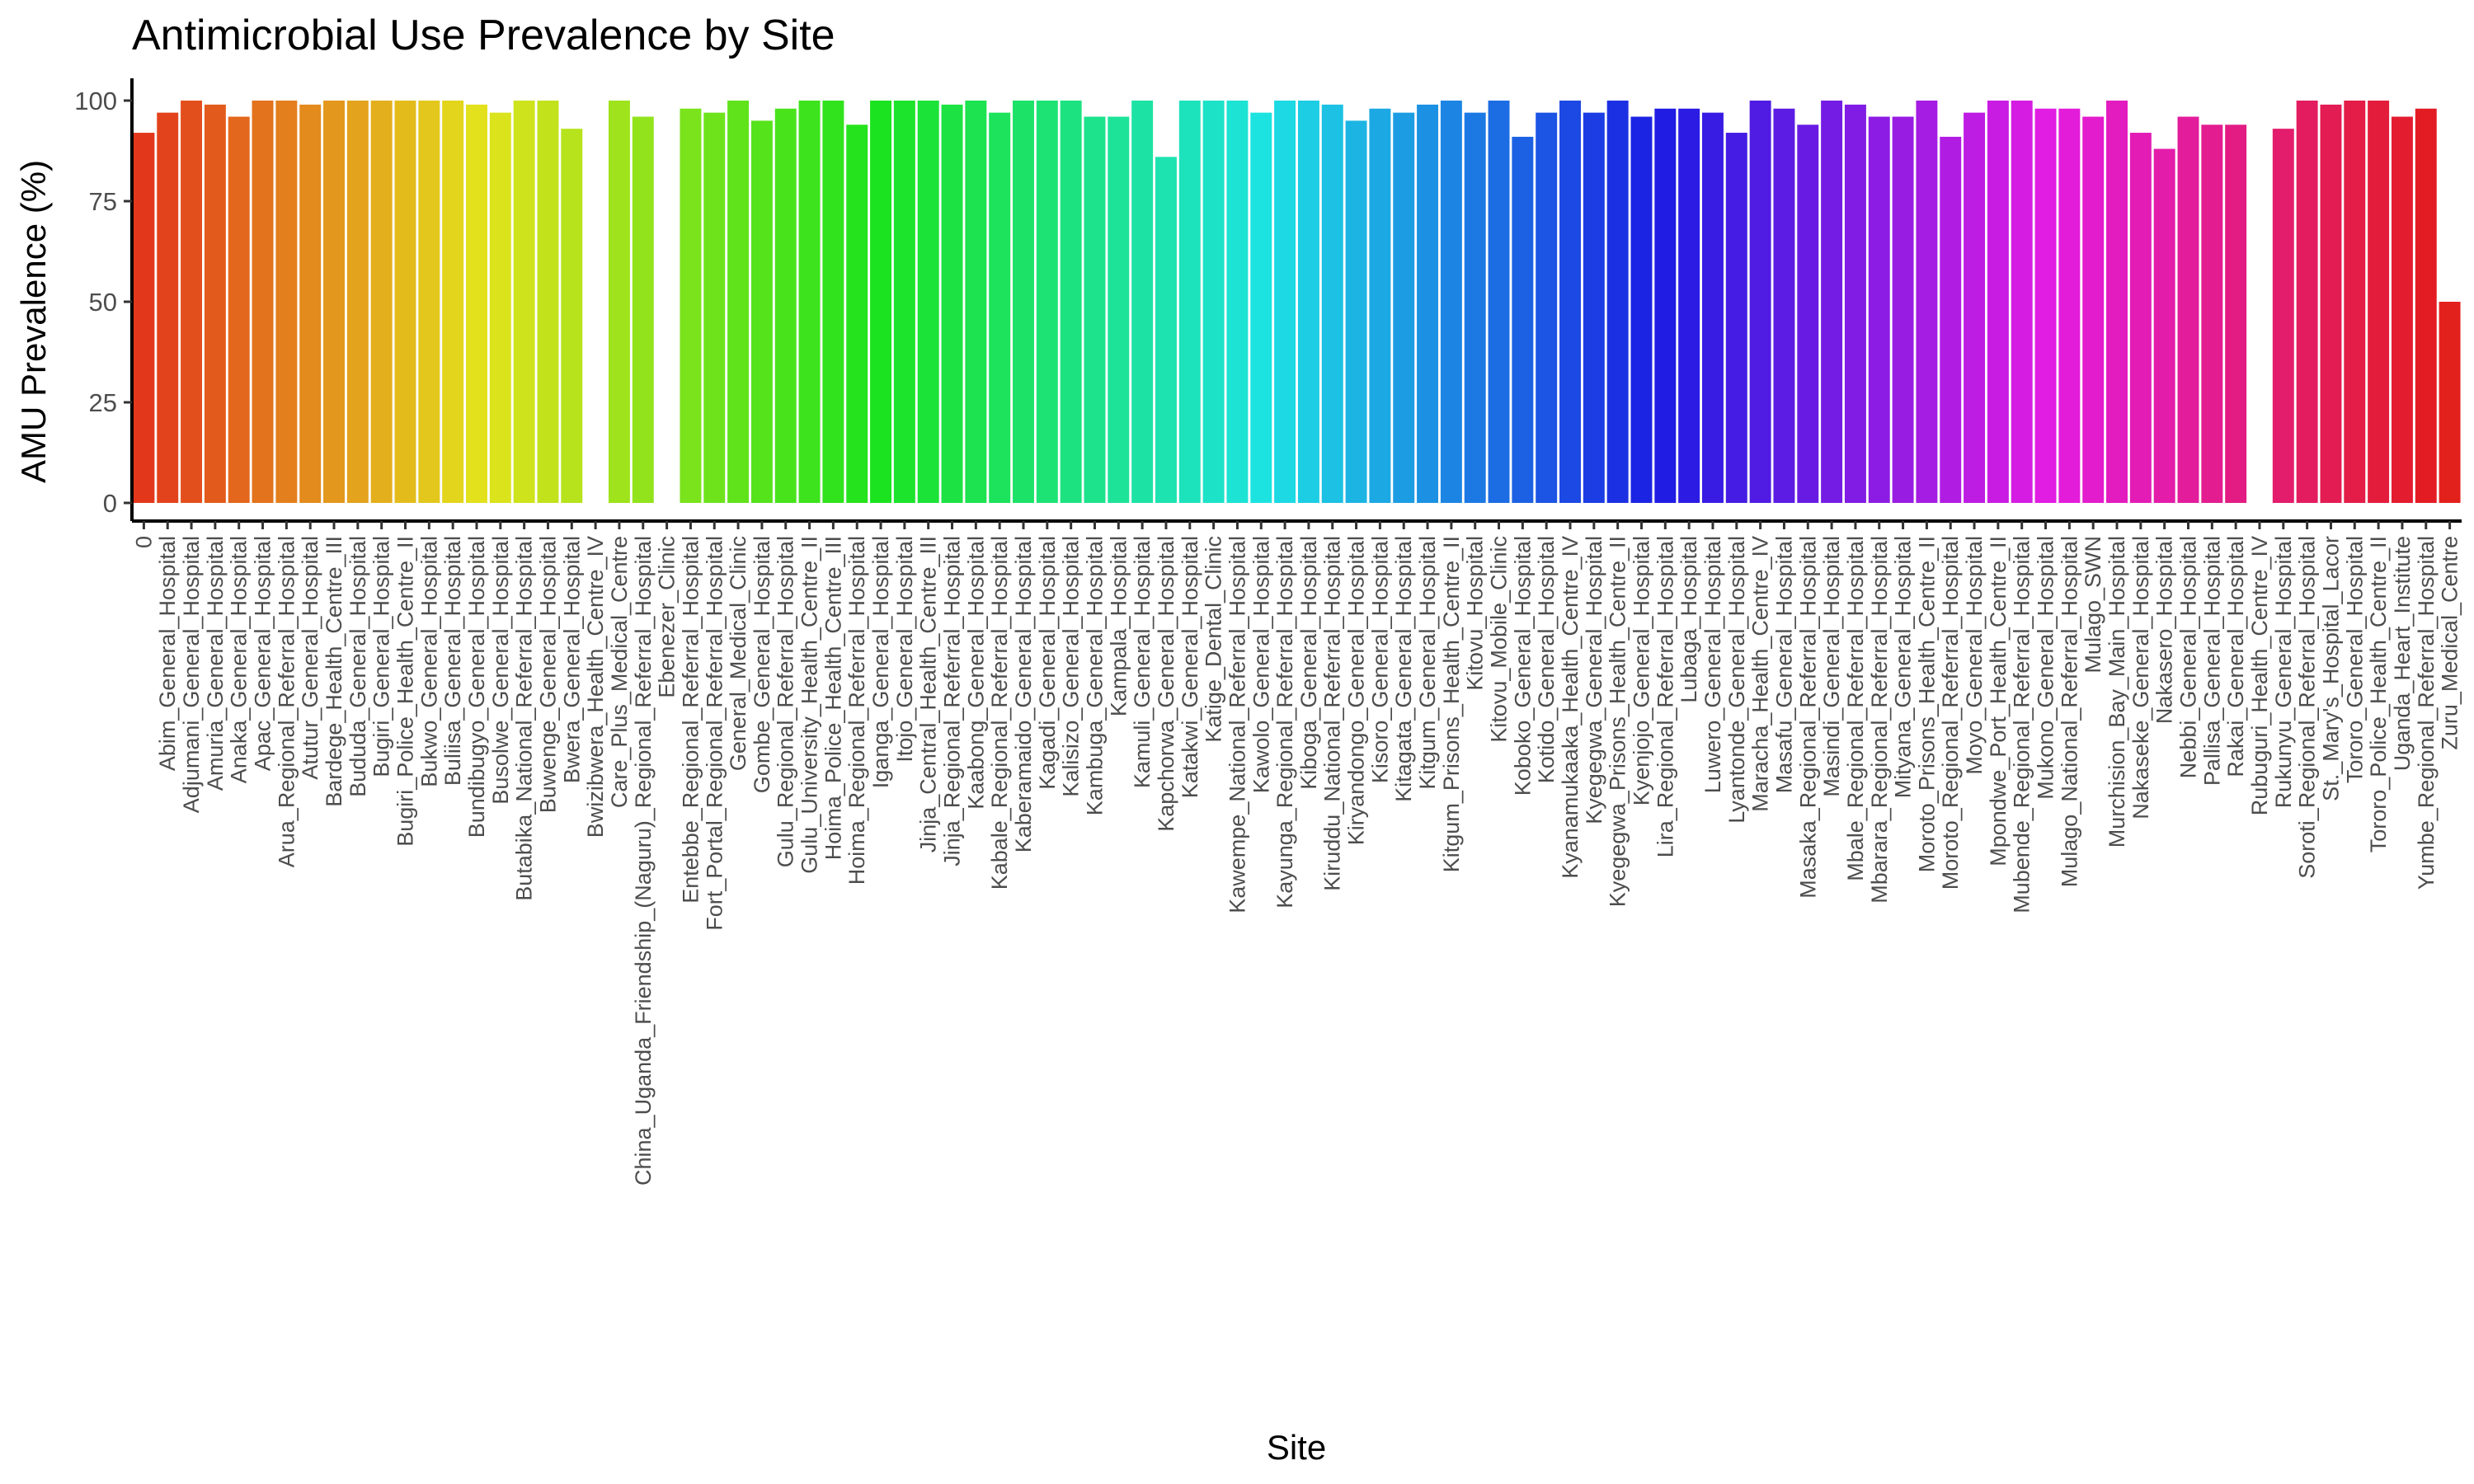 The image size is (2474, 1484). I want to click on x-tick-label: Apac_General_Hospital, so click(263, 653).